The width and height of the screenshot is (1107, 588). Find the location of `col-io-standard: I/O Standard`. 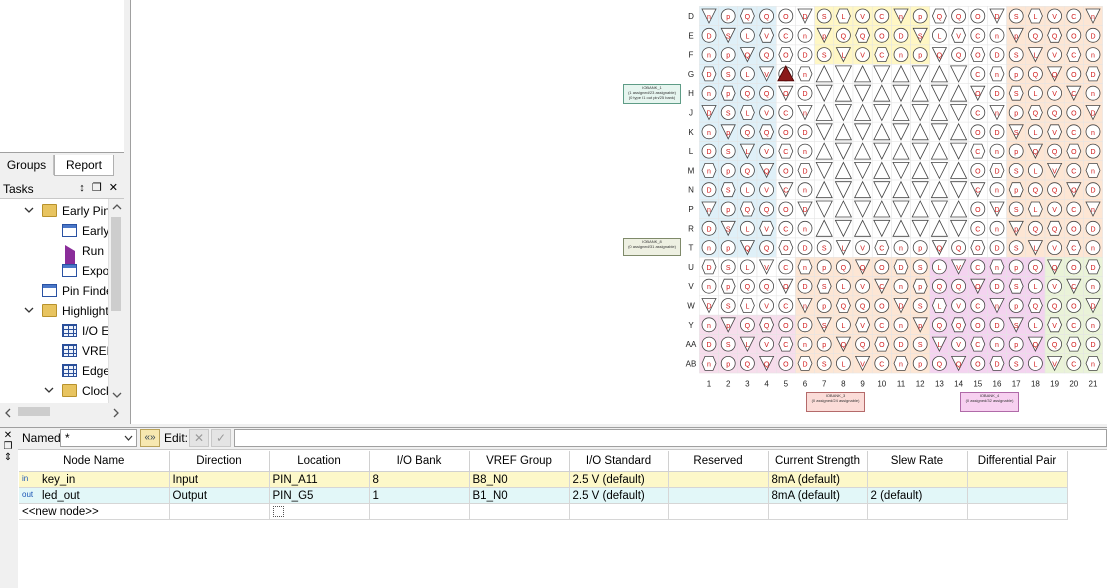

col-io-standard: I/O Standard is located at coordinates (619, 461).